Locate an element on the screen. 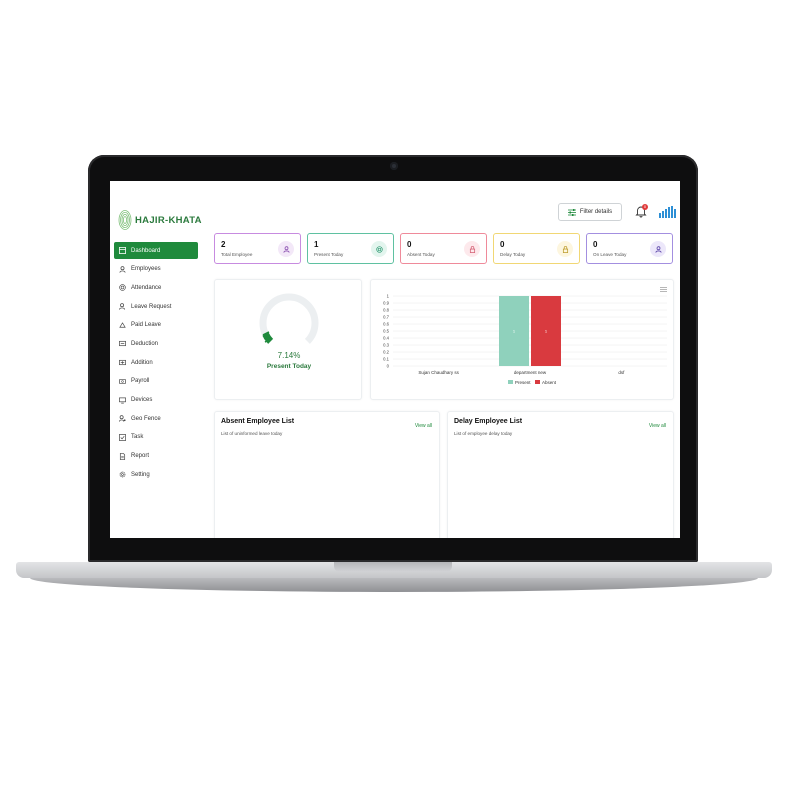  y-tick-label: 0.9 is located at coordinates (386, 303).